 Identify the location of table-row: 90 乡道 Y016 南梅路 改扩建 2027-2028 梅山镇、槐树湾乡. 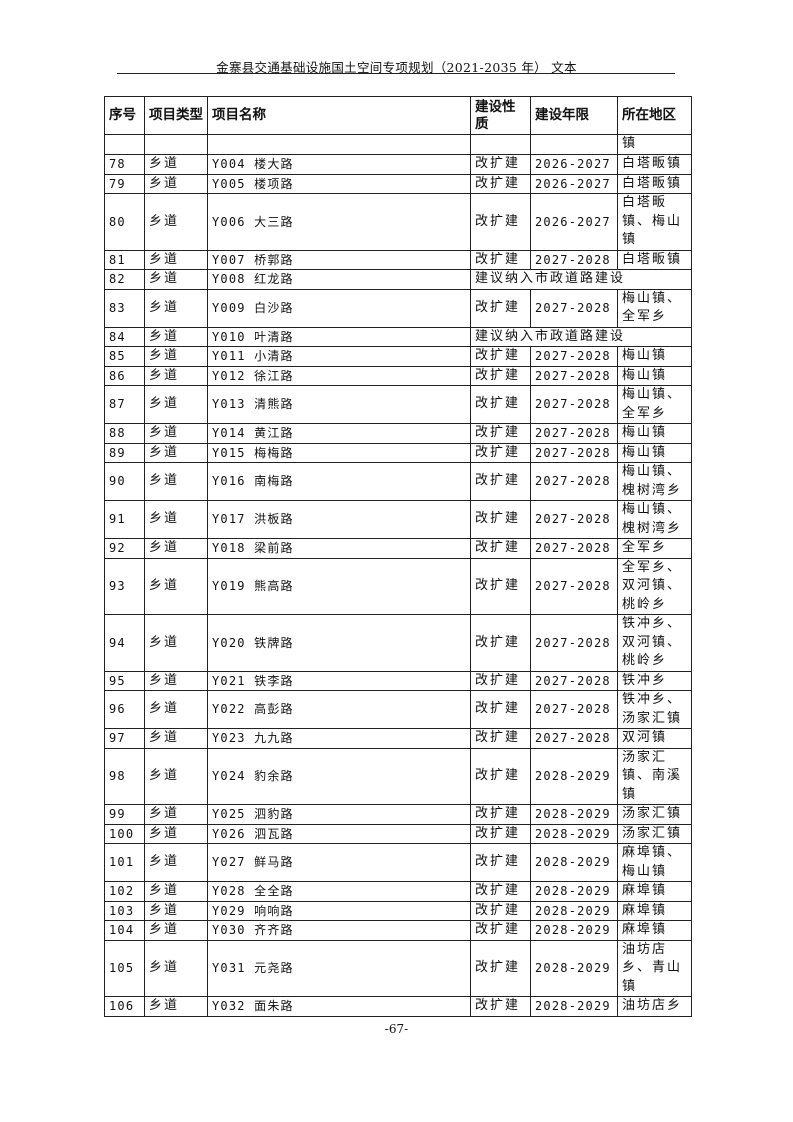
(398, 481).